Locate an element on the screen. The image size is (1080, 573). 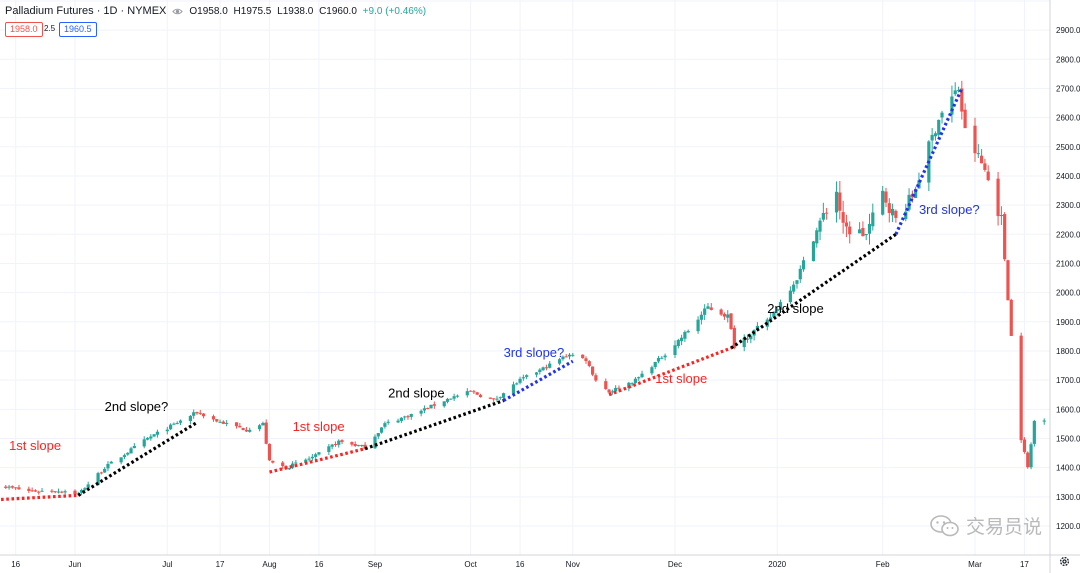
buy-price-button: 1960.5 is located at coordinates (78, 29).